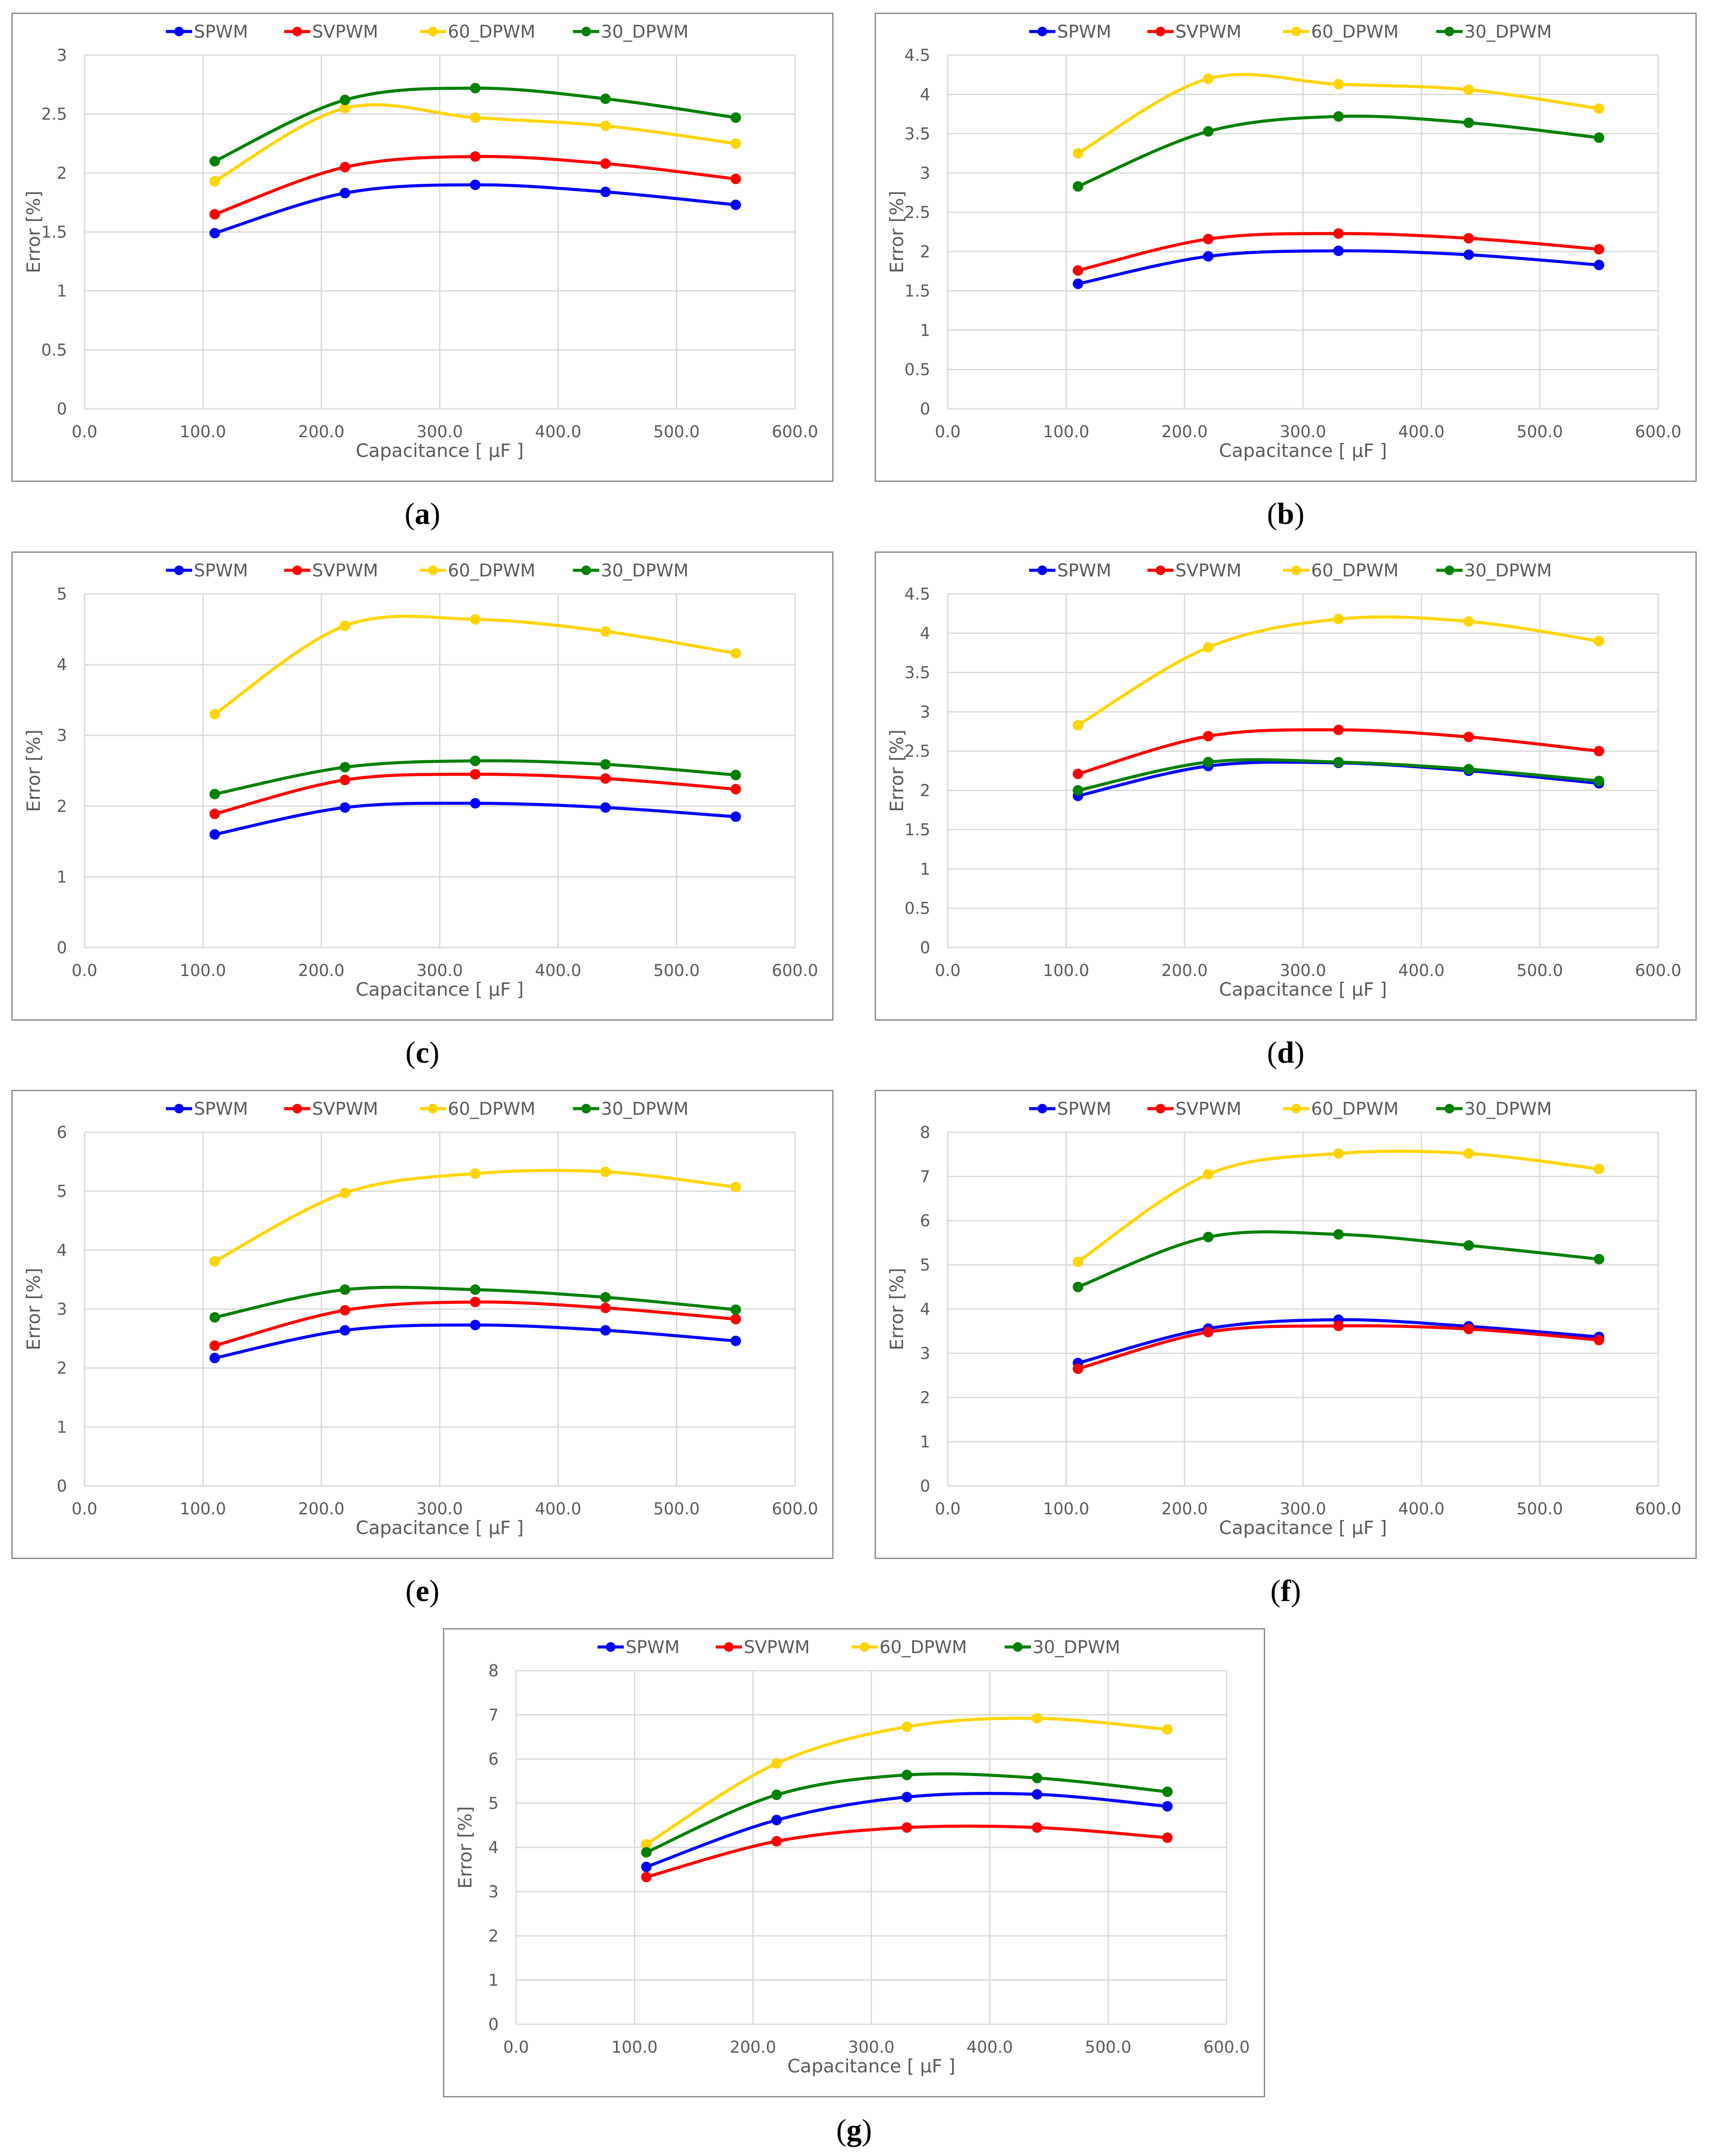  What do you see at coordinates (925, 1132) in the screenshot?
I see `y-tick-label: 8` at bounding box center [925, 1132].